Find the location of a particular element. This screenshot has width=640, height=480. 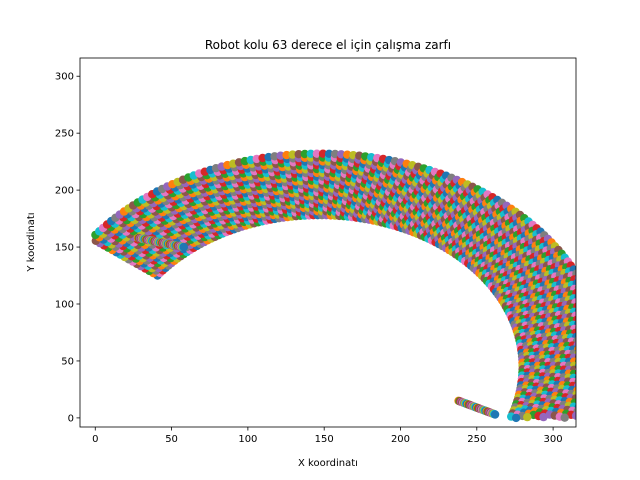

x-tick-label: 0 is located at coordinates (95, 439).